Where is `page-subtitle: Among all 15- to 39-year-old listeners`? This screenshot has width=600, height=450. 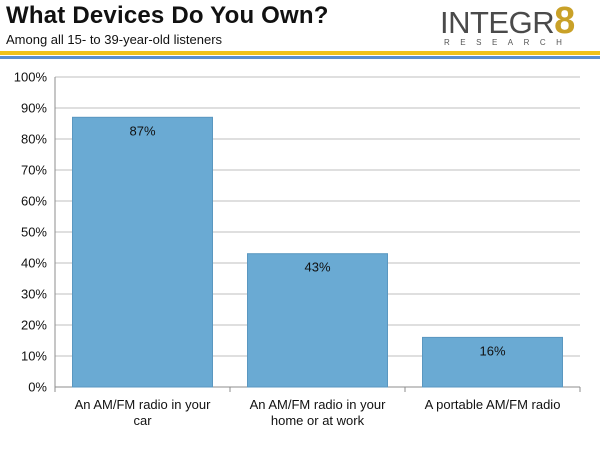 page-subtitle: Among all 15- to 39-year-old listeners is located at coordinates (114, 39).